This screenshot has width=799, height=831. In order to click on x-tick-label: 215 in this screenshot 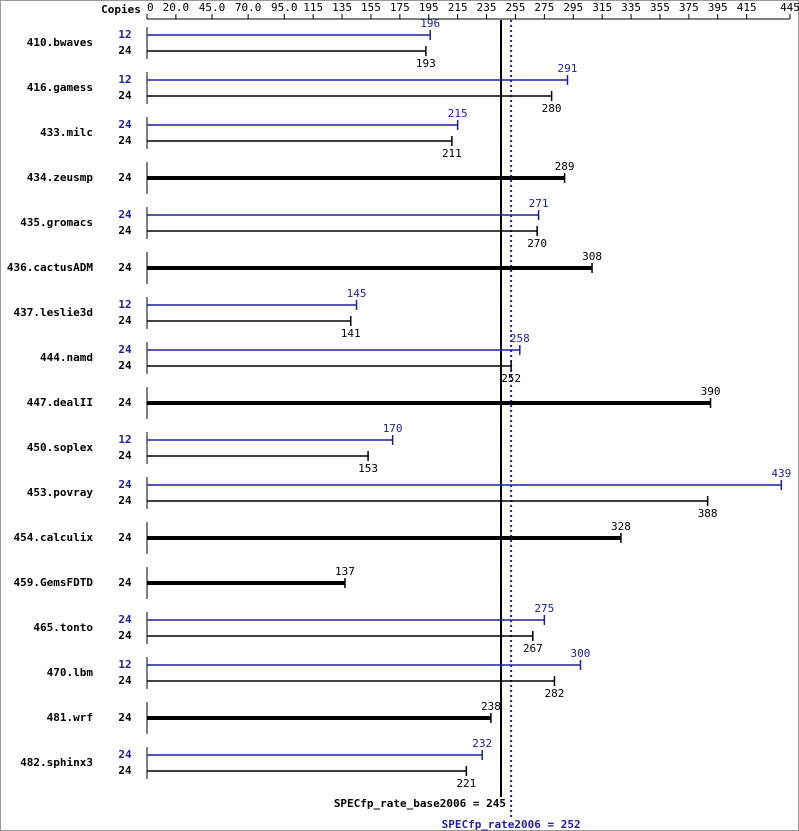, I will do `click(458, 7)`.